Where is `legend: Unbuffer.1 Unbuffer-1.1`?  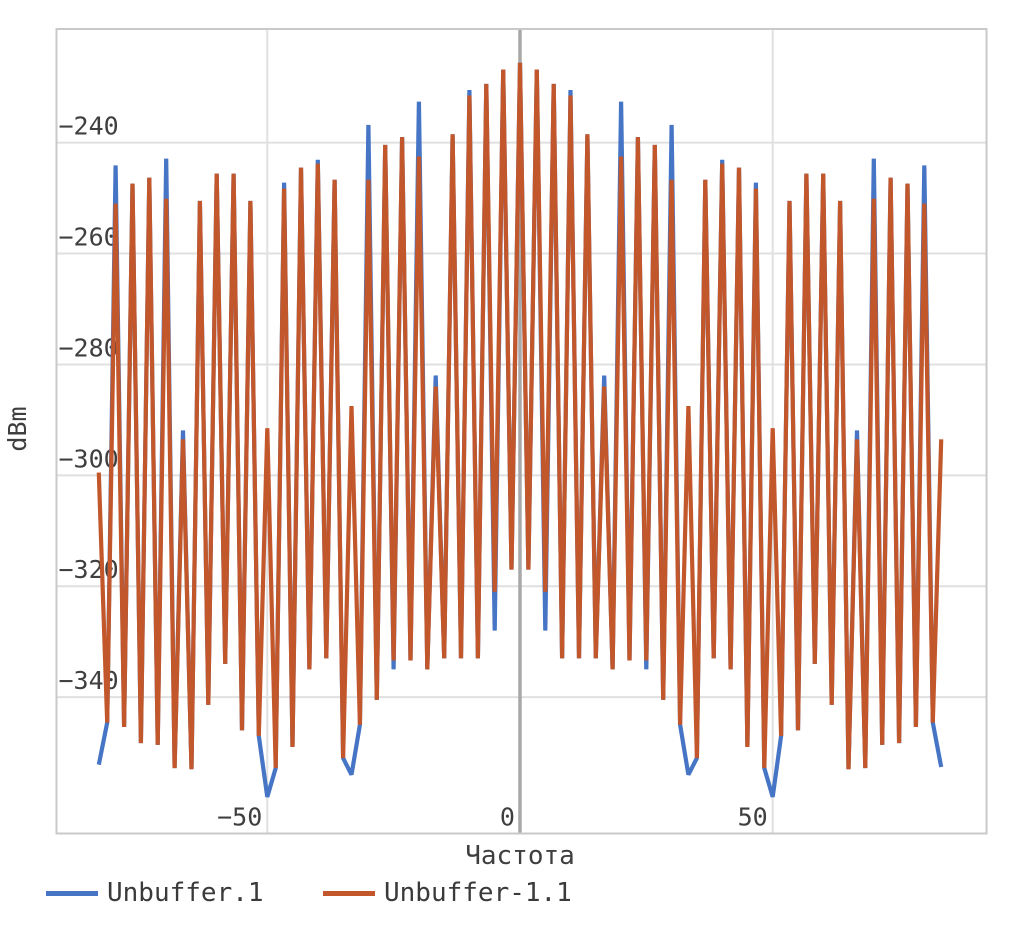 legend: Unbuffer.1 Unbuffer-1.1 is located at coordinates (506, 894).